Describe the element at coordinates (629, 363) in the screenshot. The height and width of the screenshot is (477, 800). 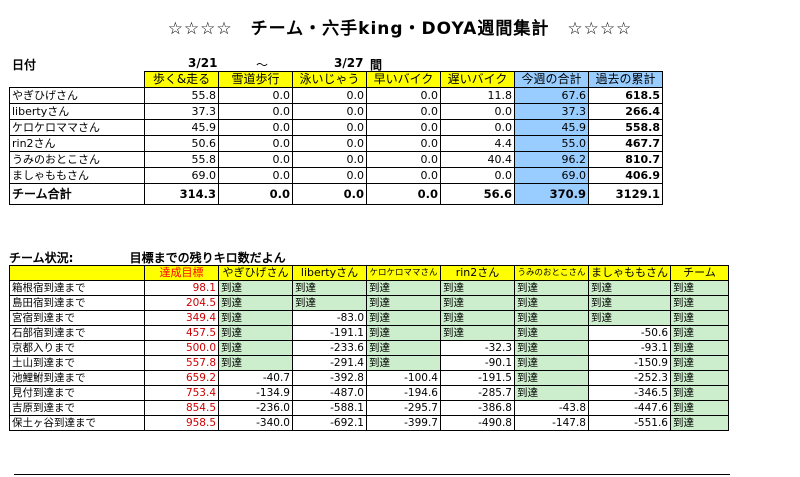
I see `remaining-cell: -150.9` at that location.